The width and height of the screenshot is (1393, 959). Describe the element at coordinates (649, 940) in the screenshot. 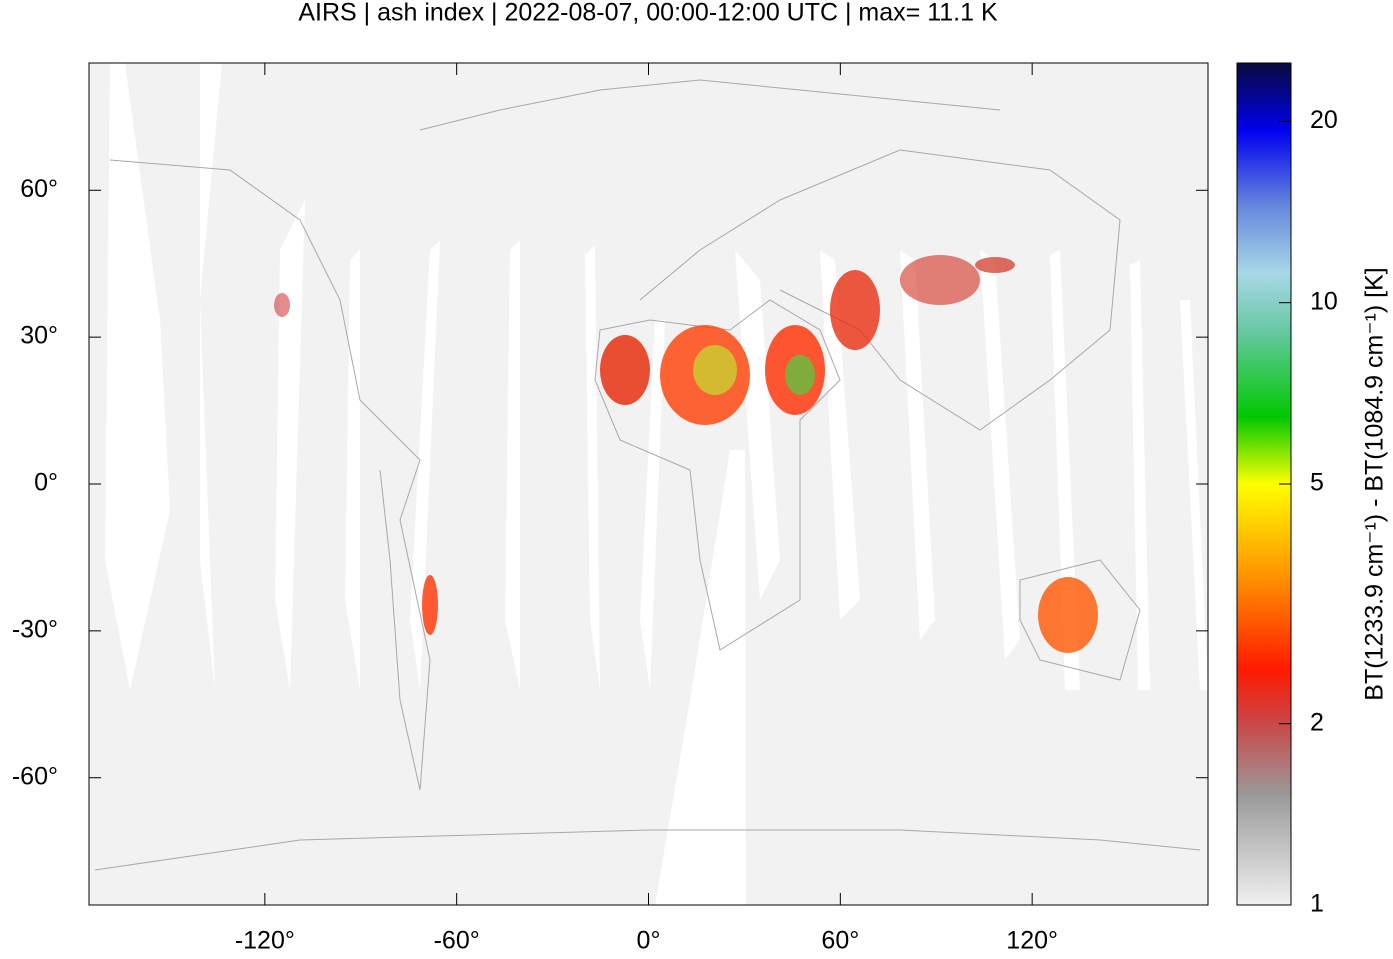

I see `x-tick-label: 0°` at that location.